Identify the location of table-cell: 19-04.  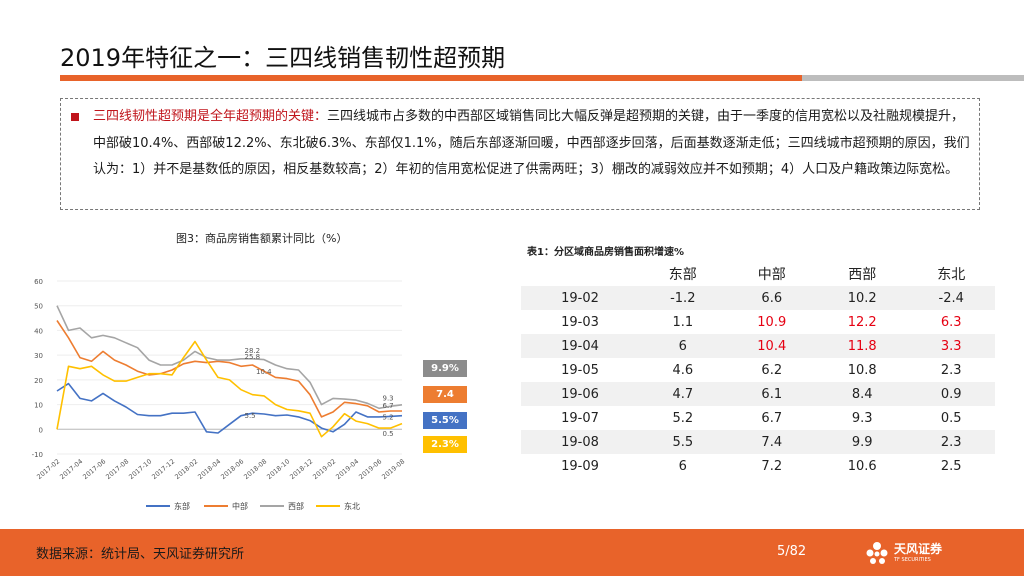
(580, 346).